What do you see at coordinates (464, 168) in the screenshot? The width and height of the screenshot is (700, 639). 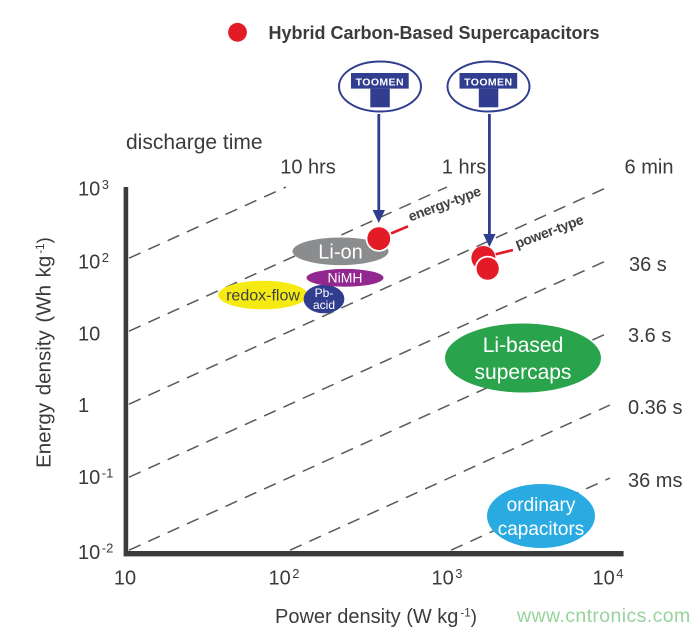 I see `svg-text: 1 hrs` at bounding box center [464, 168].